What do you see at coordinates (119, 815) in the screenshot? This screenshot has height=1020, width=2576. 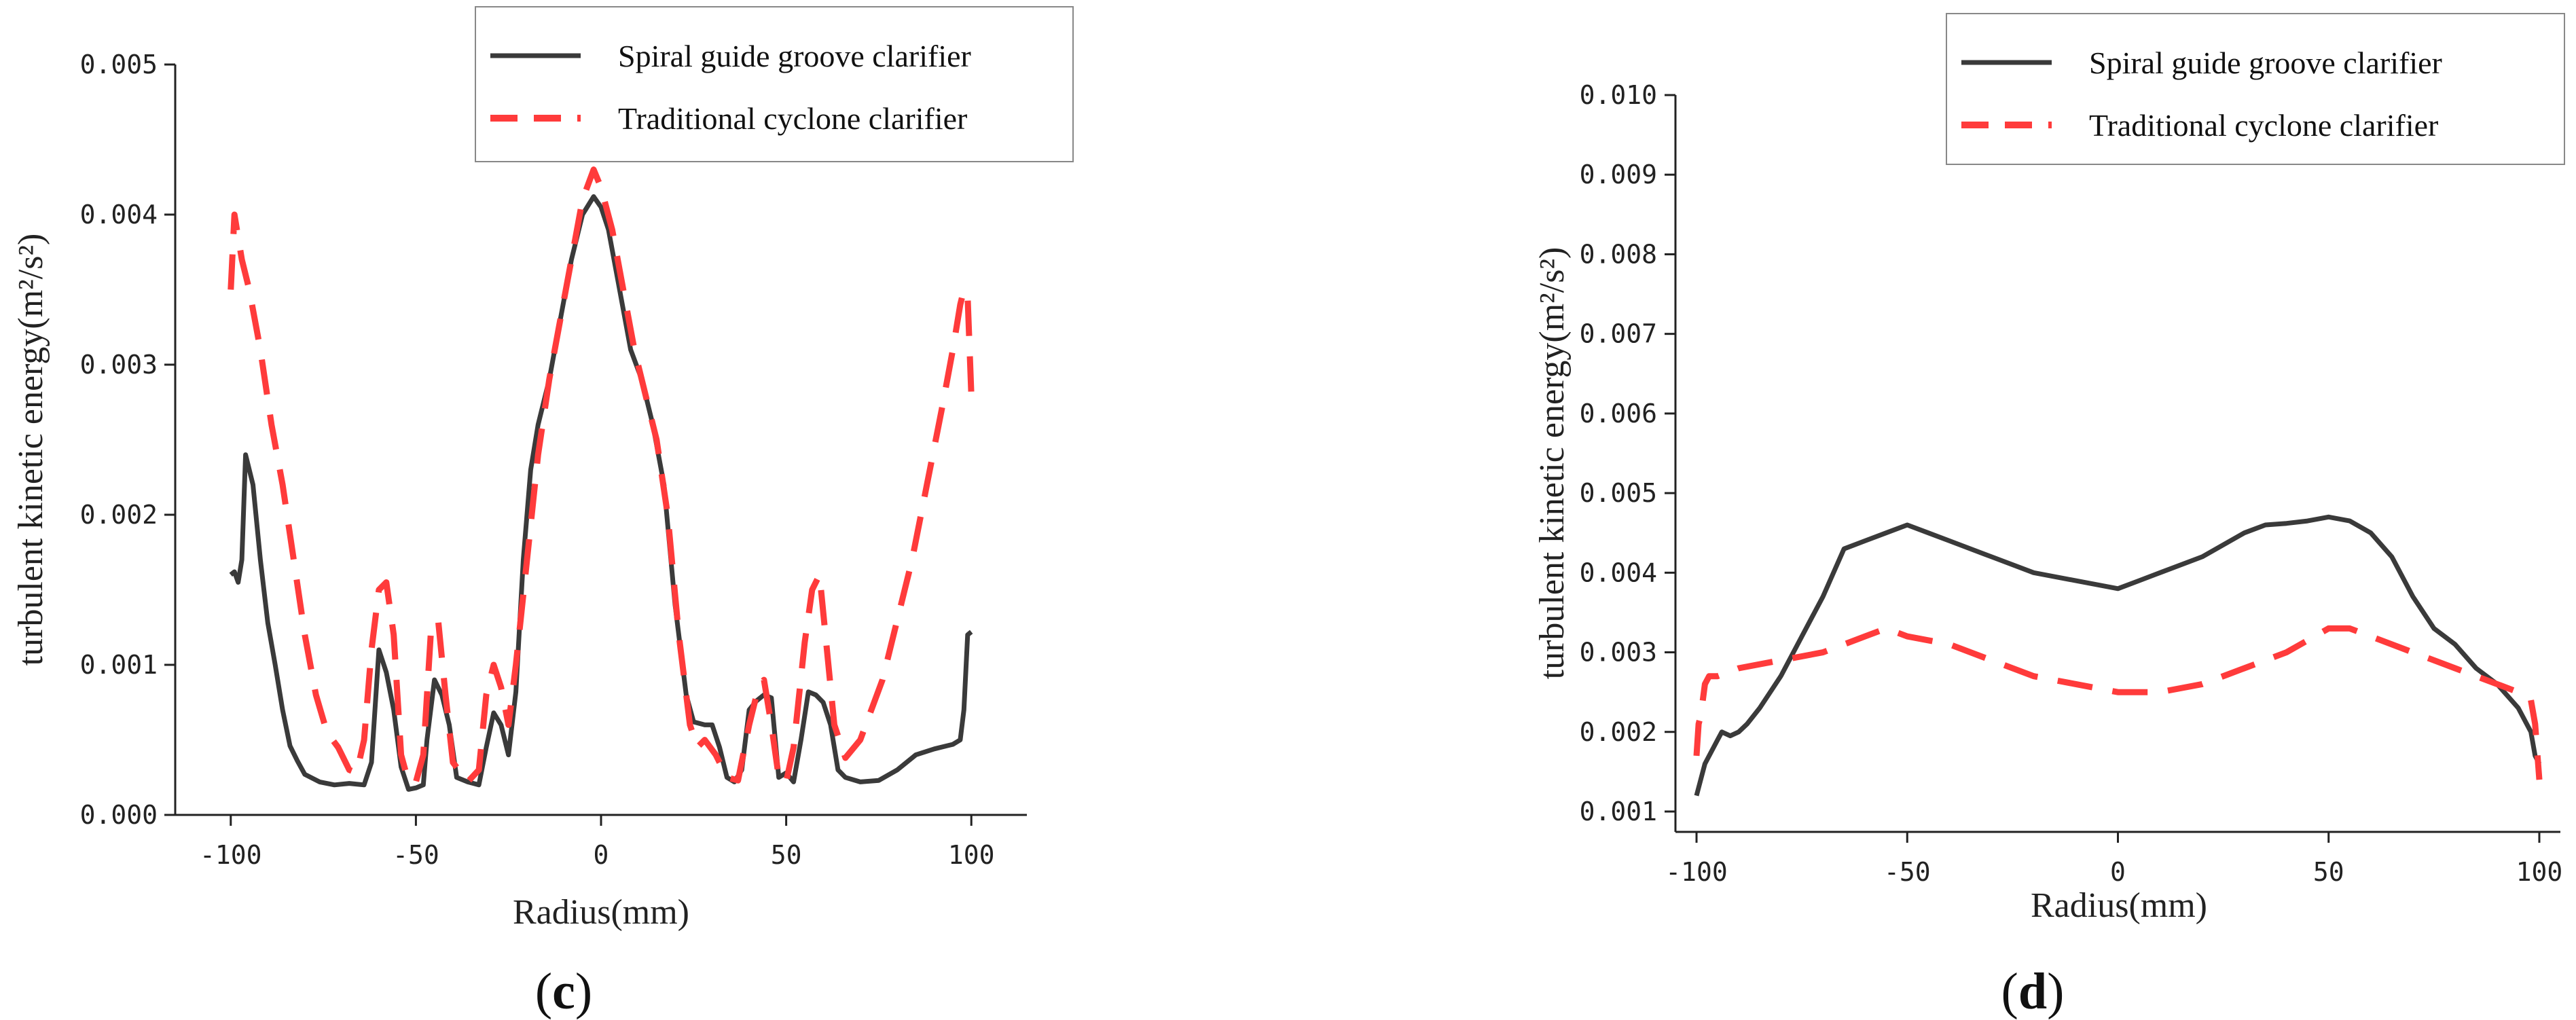 I see `y-tick-label: 0.000` at bounding box center [119, 815].